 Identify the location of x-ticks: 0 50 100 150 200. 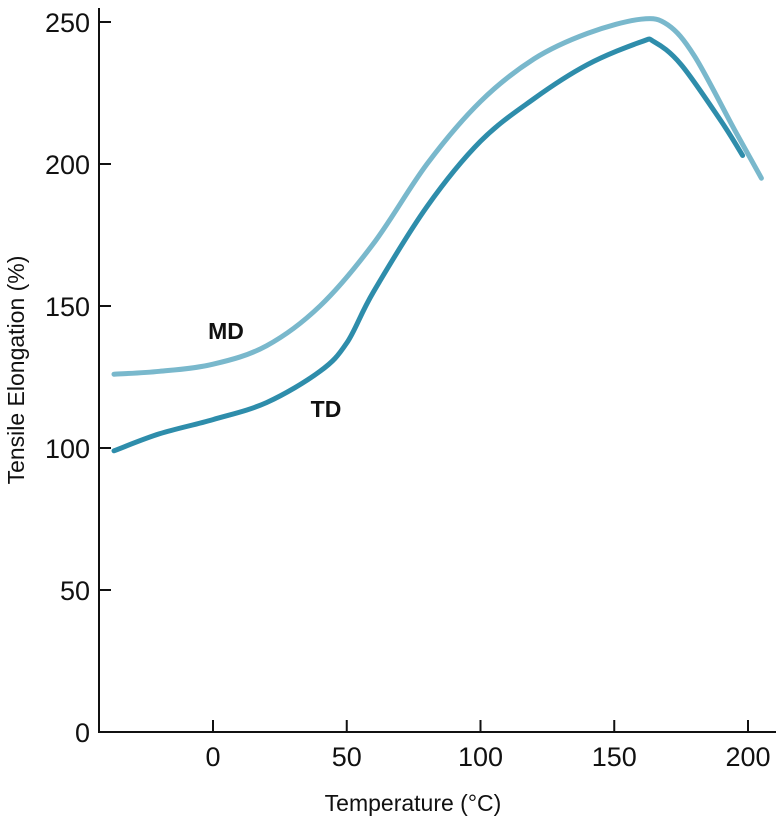
(488, 746).